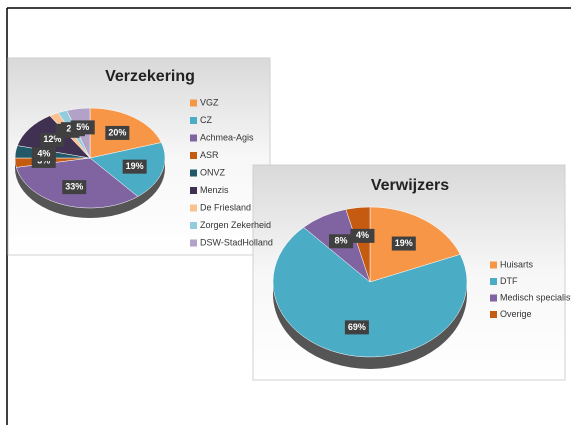  I want to click on data-label: 12%, so click(52, 139).